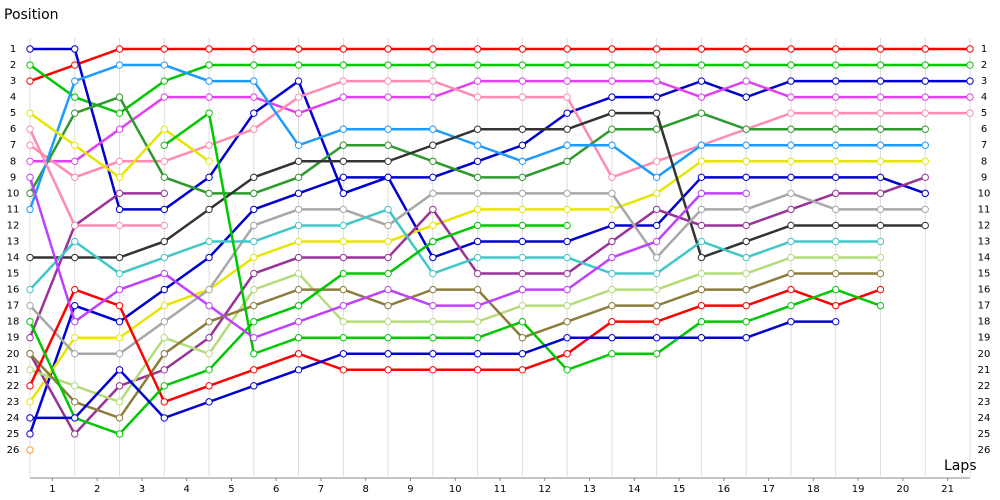  Describe the element at coordinates (13, 290) in the screenshot. I see `y-tick-label: 16` at that location.